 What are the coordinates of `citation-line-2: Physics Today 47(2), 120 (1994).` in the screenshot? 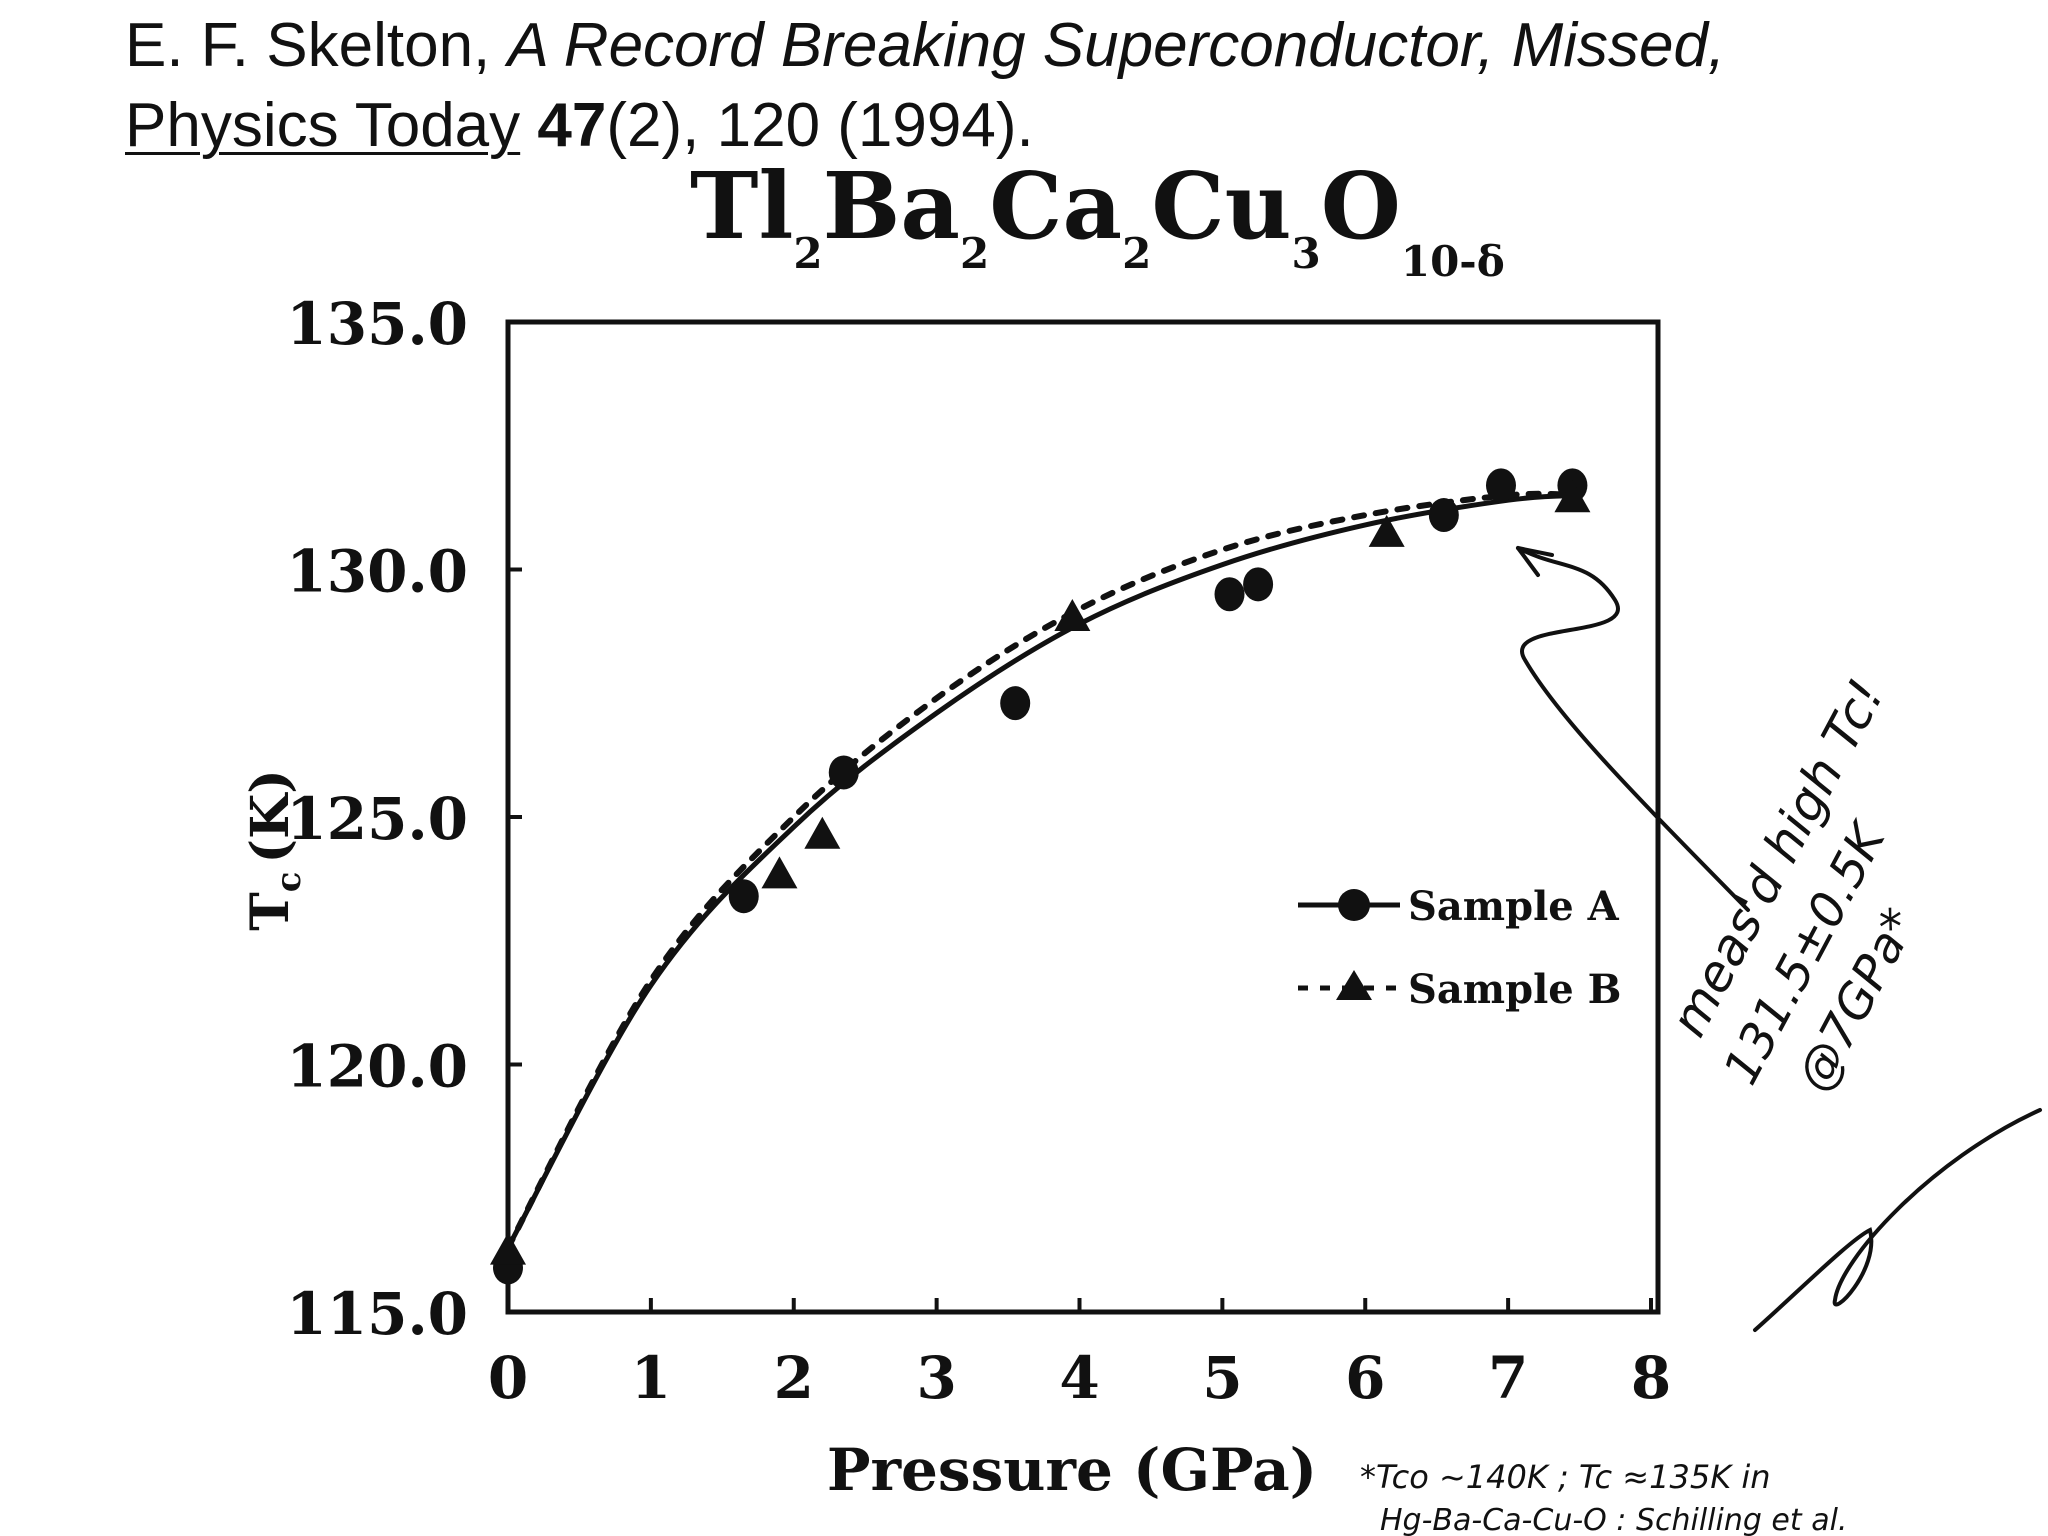 It's located at (925, 126).